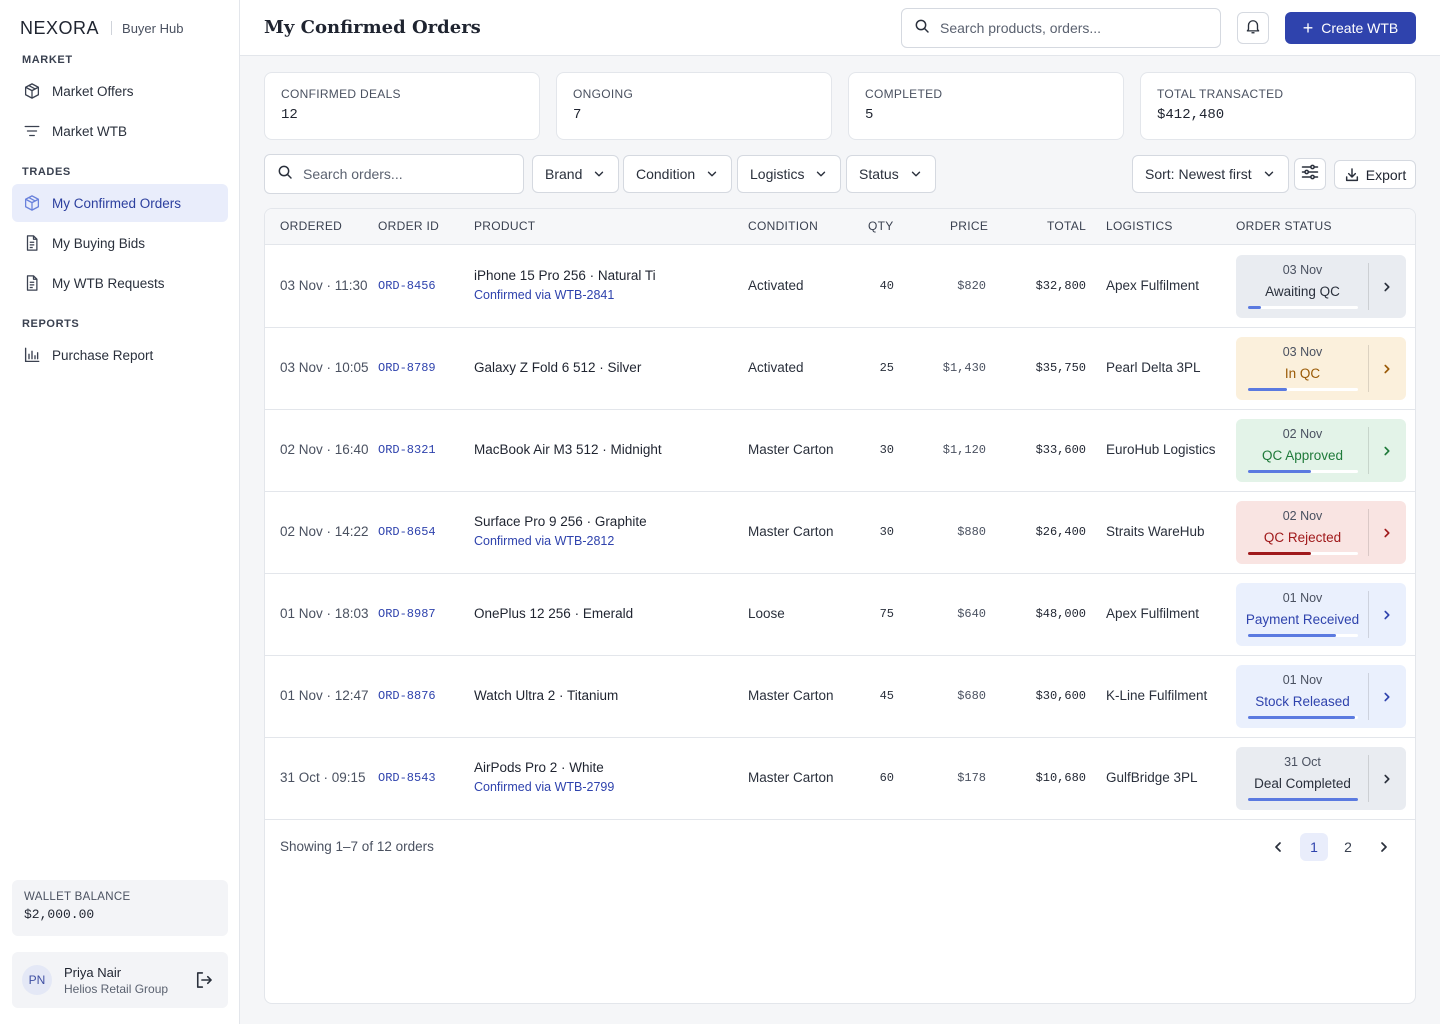 Image resolution: width=1440 pixels, height=1024 pixels. I want to click on wallet-balance-card: WALLET BALANCE $2,000.00, so click(120, 908).